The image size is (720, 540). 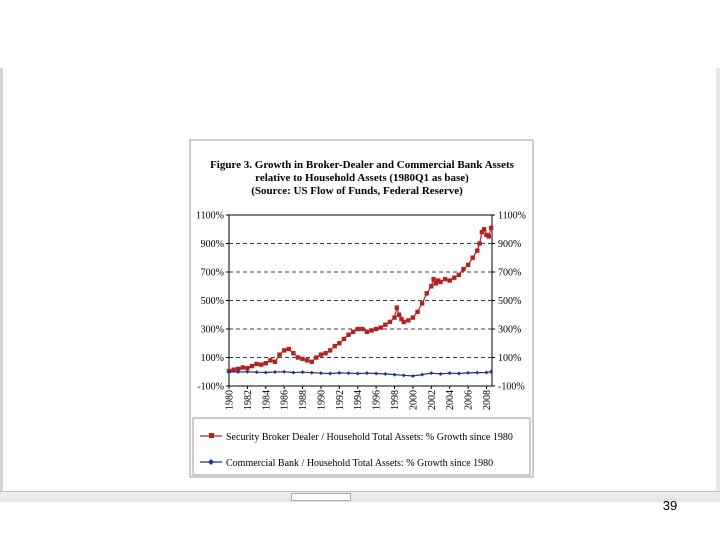 What do you see at coordinates (432, 400) in the screenshot?
I see `x-tick-label: 2002` at bounding box center [432, 400].